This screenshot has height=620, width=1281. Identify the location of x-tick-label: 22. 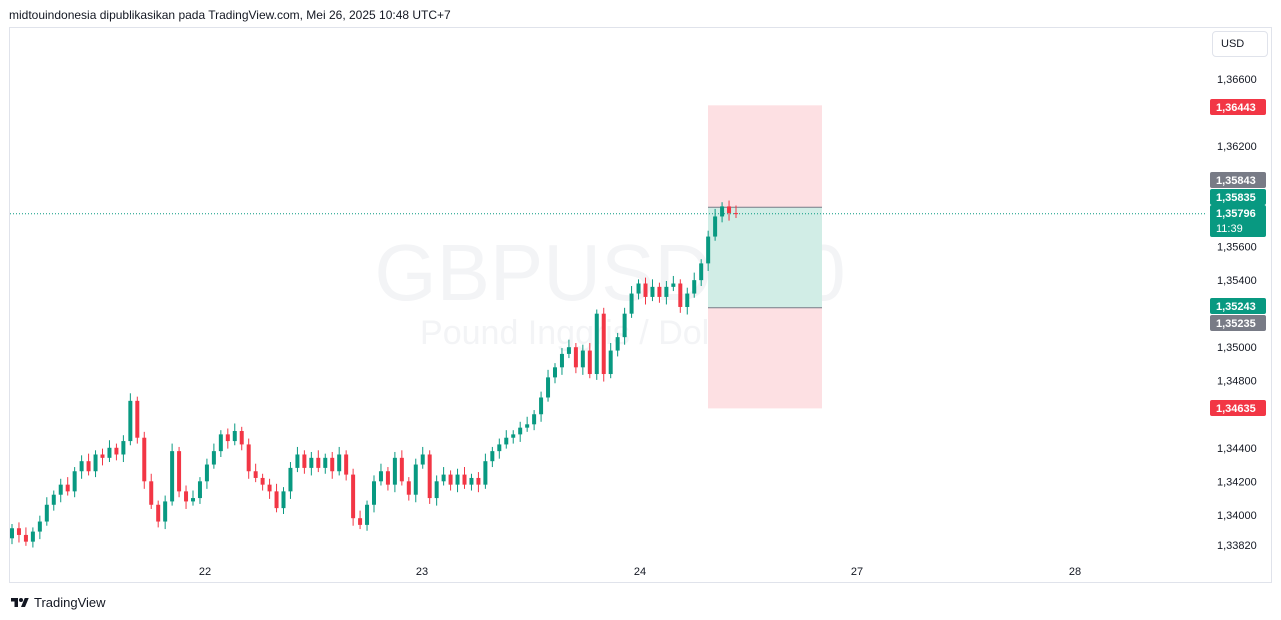
(205, 572).